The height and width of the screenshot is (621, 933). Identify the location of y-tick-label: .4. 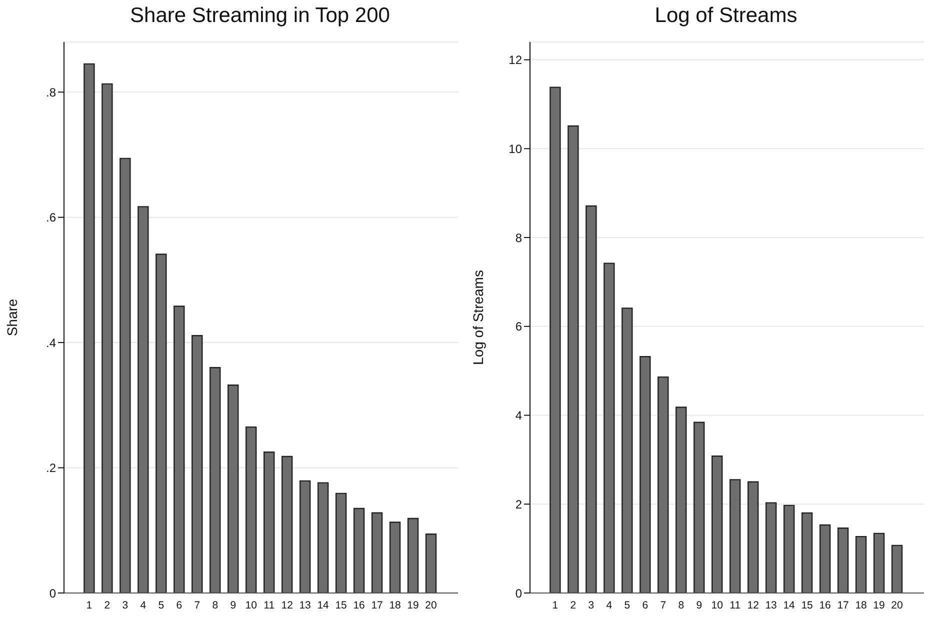
(51, 343).